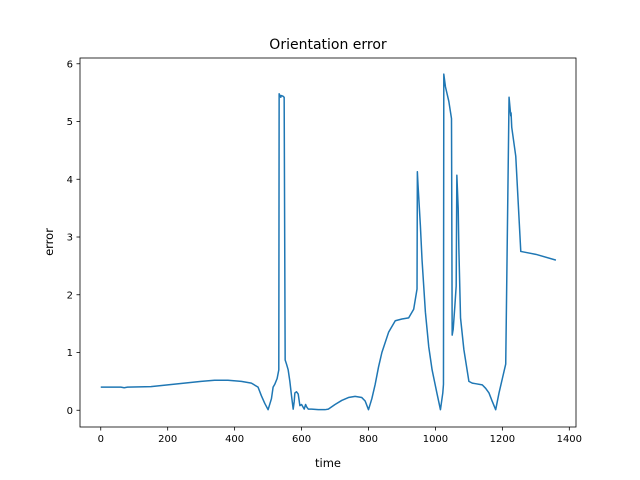 The height and width of the screenshot is (480, 640). What do you see at coordinates (328, 463) in the screenshot?
I see `x-axis-label: time` at bounding box center [328, 463].